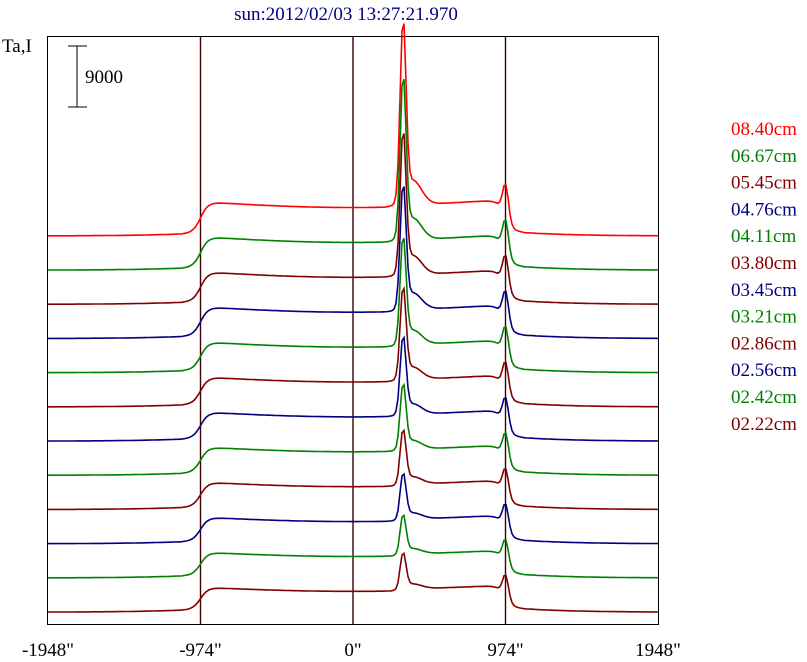 The width and height of the screenshot is (807, 662). Describe the element at coordinates (763, 236) in the screenshot. I see `legend-entry: 04.11cm` at that location.